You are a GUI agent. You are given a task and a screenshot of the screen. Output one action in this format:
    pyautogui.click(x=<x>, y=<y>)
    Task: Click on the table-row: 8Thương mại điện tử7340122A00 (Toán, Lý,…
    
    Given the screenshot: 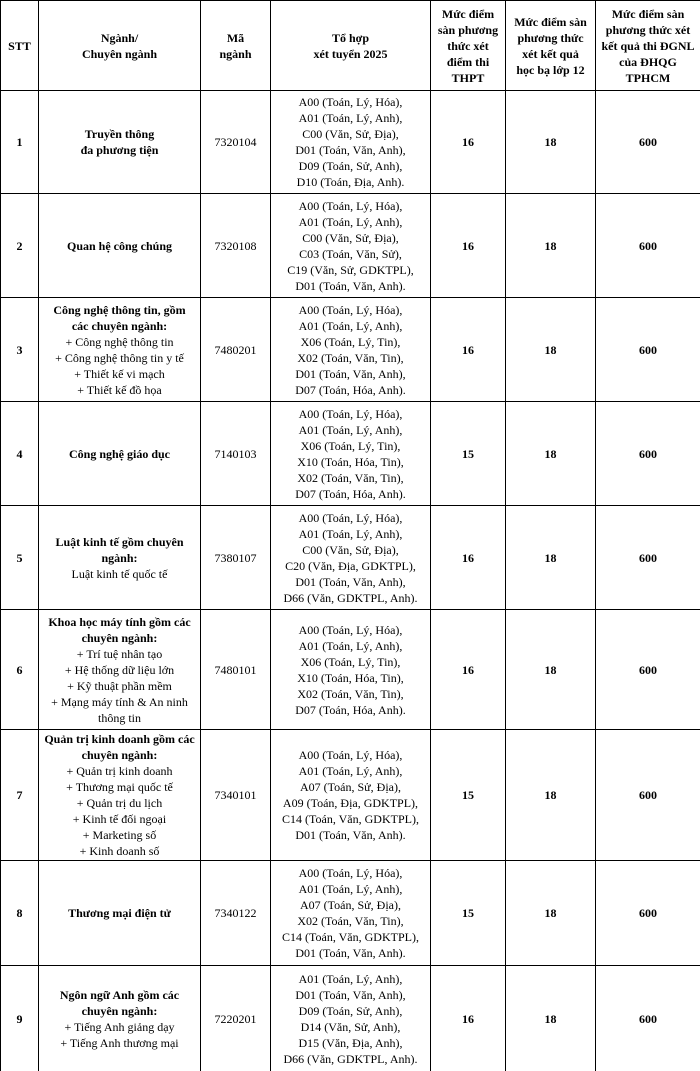 What is the action you would take?
    pyautogui.click(x=350, y=913)
    